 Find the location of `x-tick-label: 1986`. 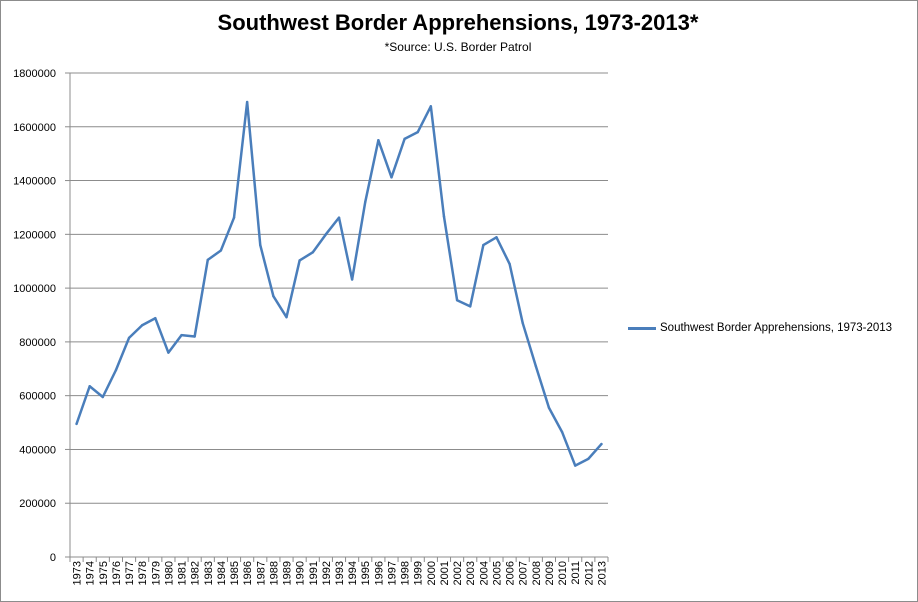

x-tick-label: 1986 is located at coordinates (248, 573).